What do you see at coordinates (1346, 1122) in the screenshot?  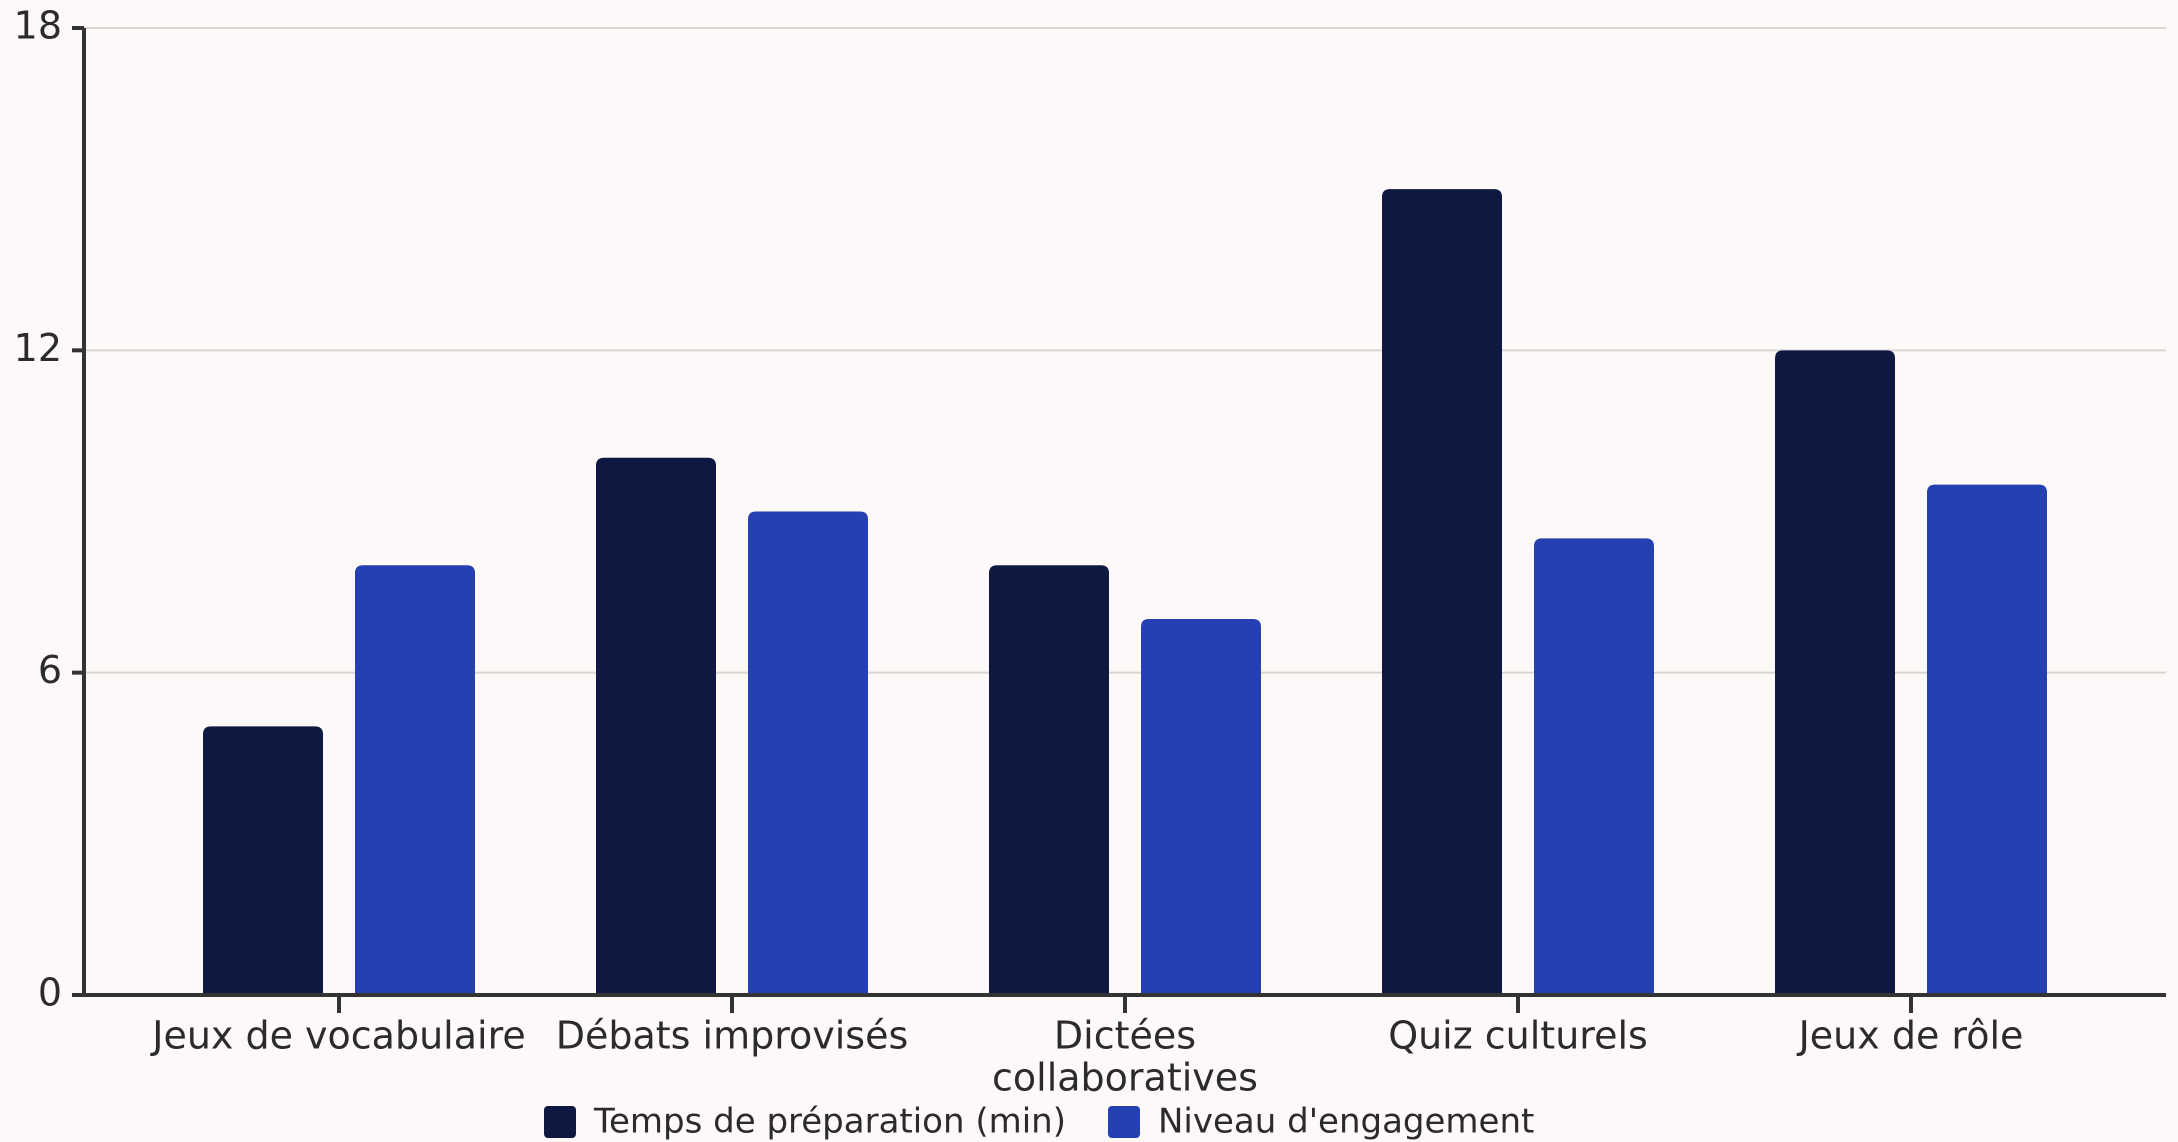 I see `legend-label: Niveau d'engagement` at bounding box center [1346, 1122].